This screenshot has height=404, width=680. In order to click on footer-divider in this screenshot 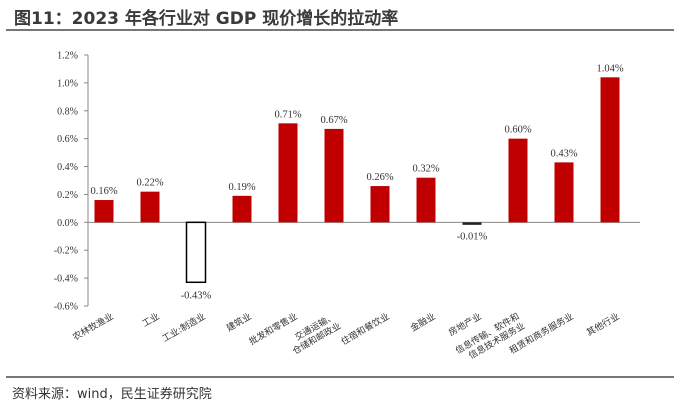, I will do `click(340, 377)`.